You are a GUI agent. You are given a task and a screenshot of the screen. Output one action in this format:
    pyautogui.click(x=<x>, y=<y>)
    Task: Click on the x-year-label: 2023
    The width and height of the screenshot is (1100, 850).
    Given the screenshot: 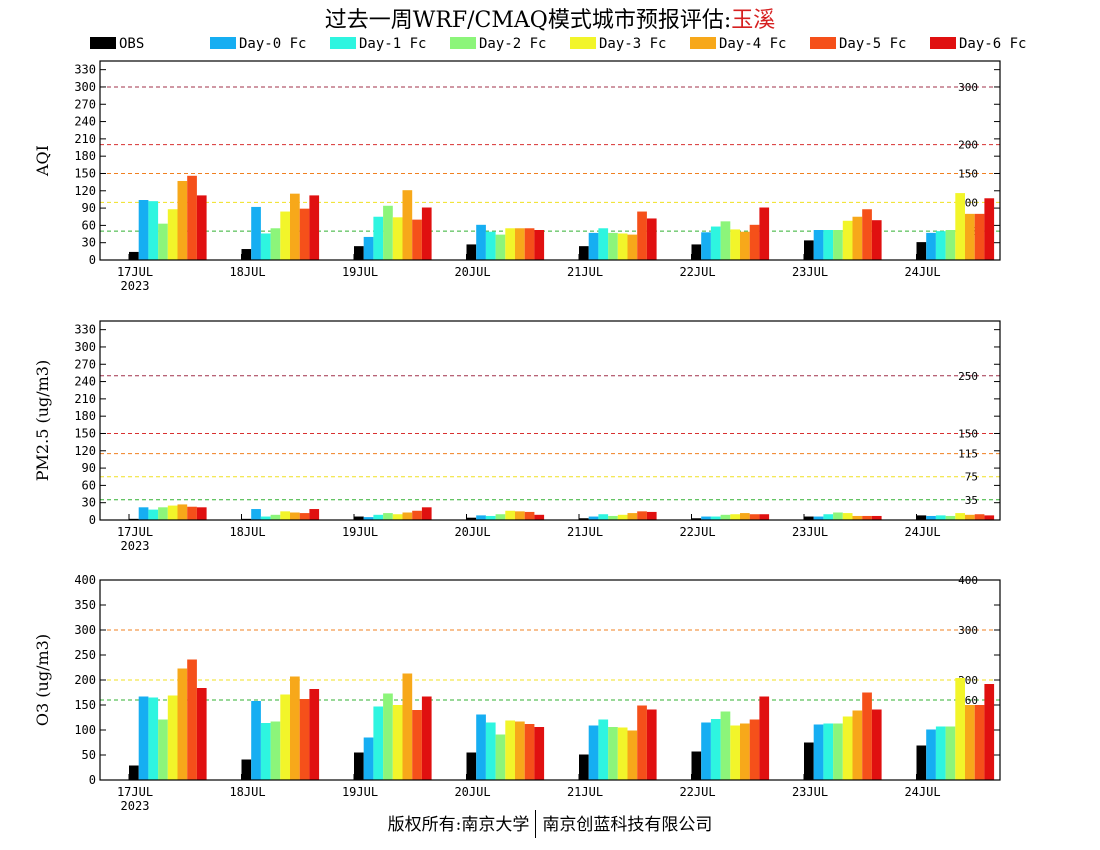 What is the action you would take?
    pyautogui.click(x=135, y=806)
    